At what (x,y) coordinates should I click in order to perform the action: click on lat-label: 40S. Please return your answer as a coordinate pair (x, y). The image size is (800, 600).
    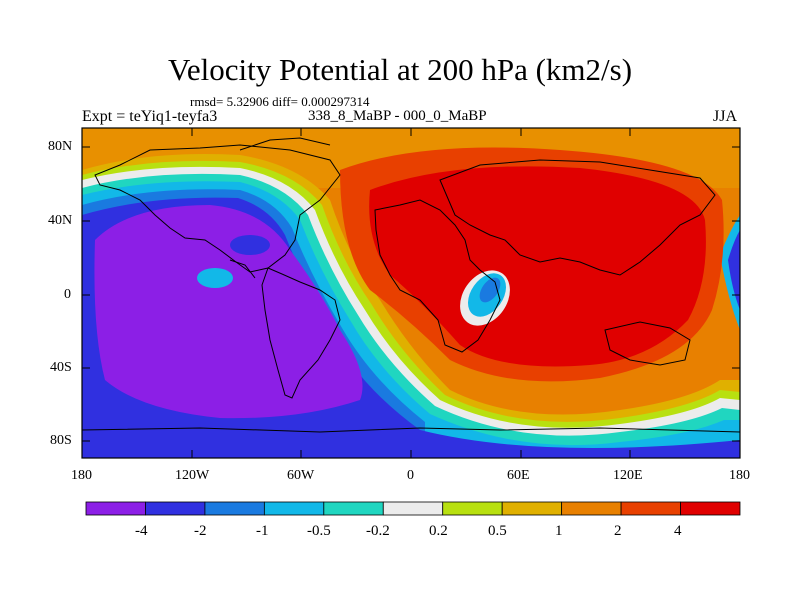
    Looking at the image, I should click on (61, 367).